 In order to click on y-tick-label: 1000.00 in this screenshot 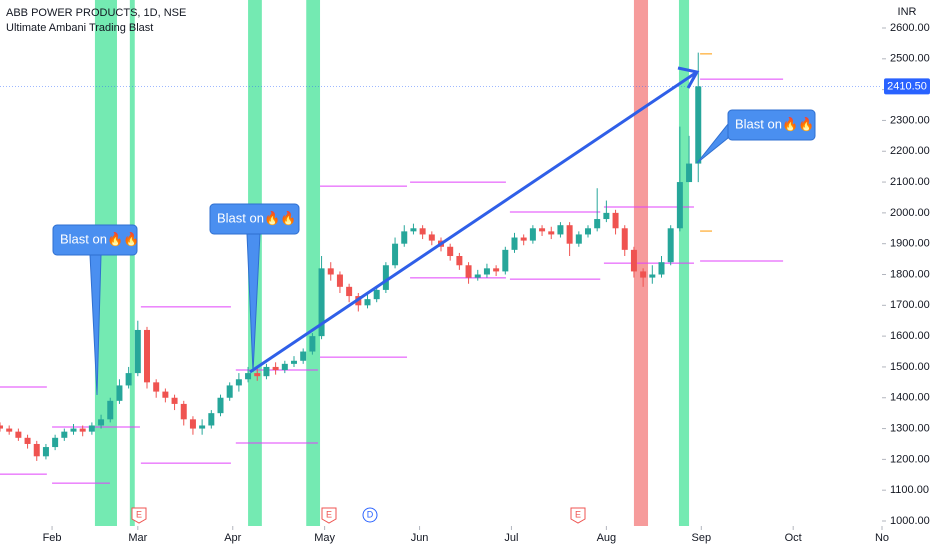, I will do `click(910, 521)`.